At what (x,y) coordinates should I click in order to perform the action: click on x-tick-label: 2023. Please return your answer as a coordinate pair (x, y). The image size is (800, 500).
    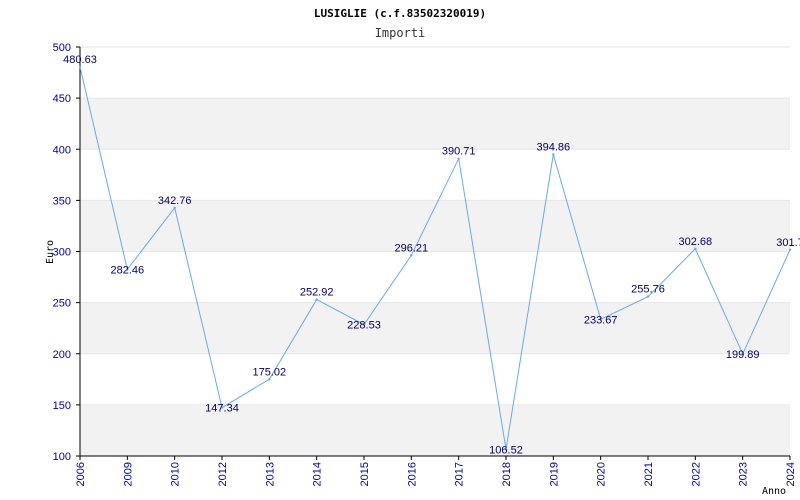
    Looking at the image, I should click on (744, 474).